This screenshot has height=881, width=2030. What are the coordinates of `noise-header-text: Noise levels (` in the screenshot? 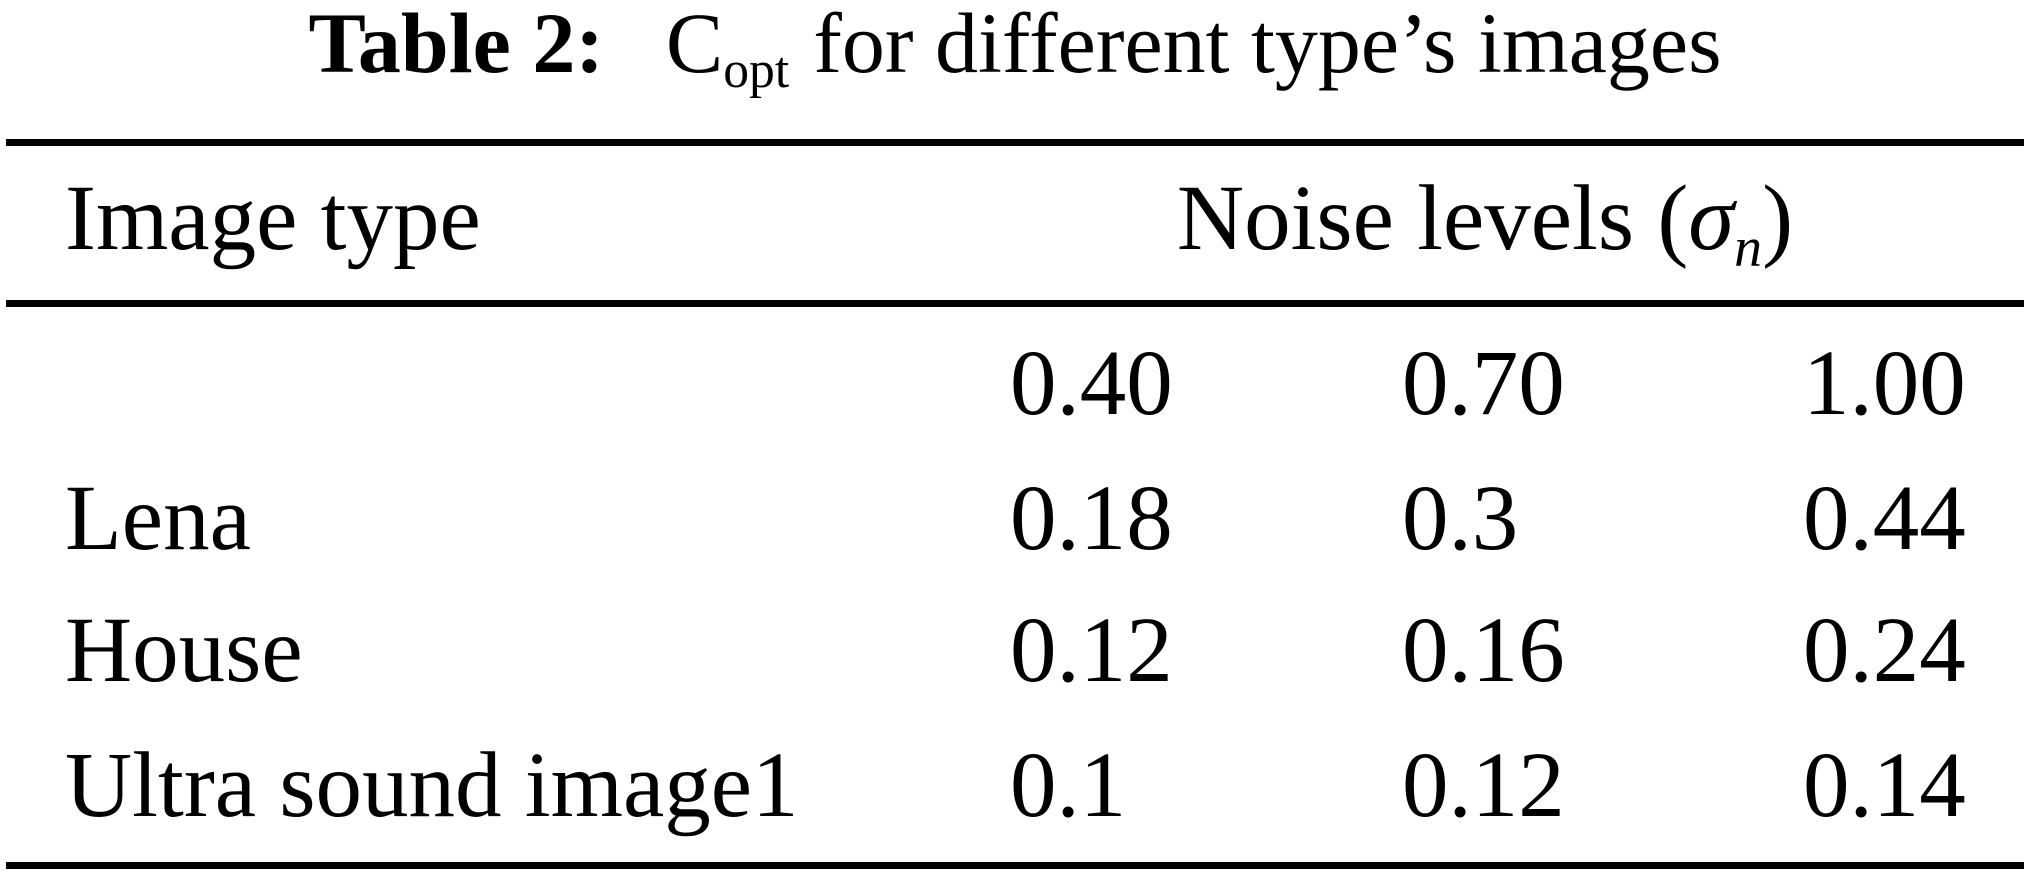 It's located at (1432, 218).